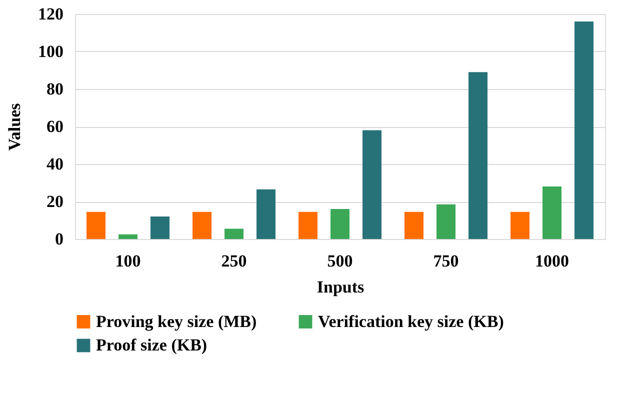  I want to click on y-tick-label: 0, so click(59, 239).